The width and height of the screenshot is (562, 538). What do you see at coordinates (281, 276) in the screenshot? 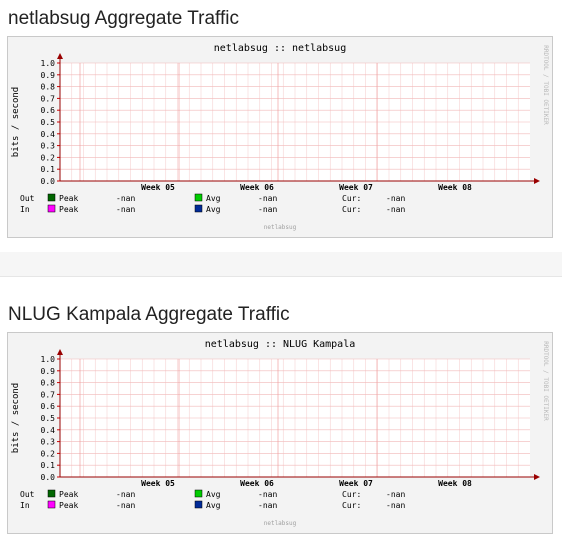
I see `divider-line` at bounding box center [281, 276].